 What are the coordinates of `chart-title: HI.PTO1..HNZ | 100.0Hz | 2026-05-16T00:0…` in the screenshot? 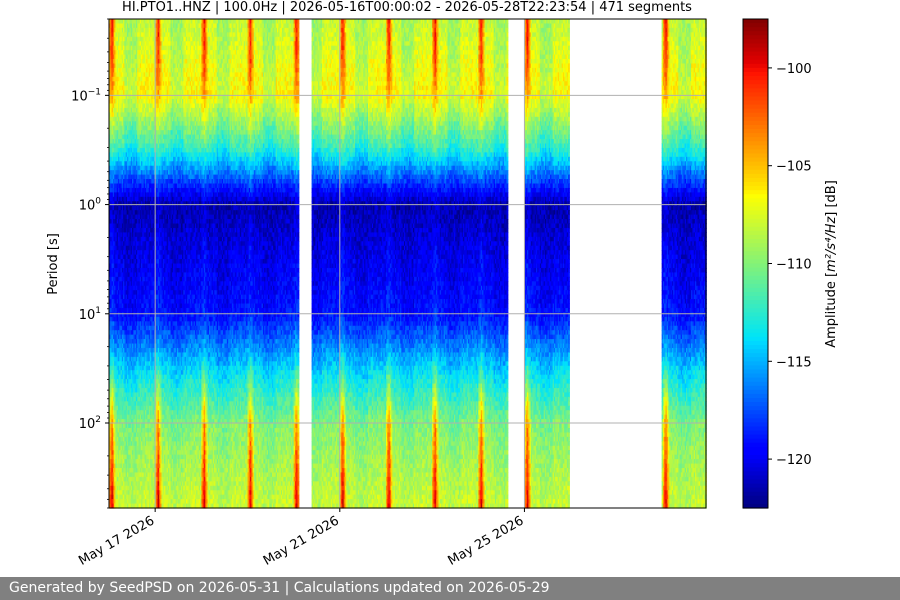 It's located at (407, 7).